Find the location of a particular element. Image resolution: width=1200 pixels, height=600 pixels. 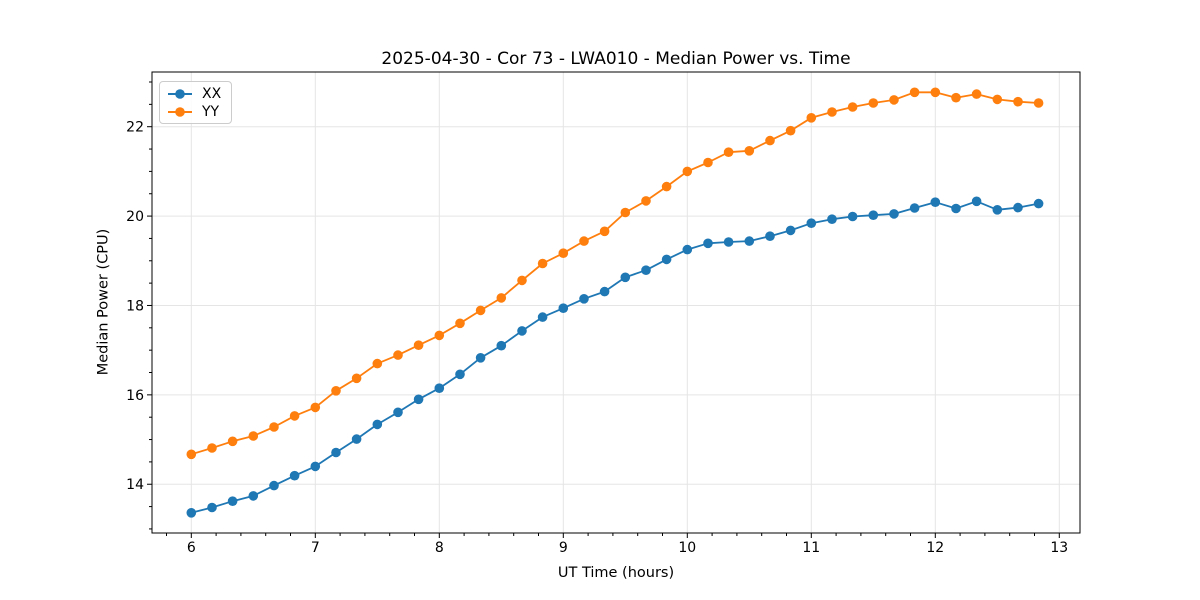

x-tick-label: 9 is located at coordinates (563, 548).